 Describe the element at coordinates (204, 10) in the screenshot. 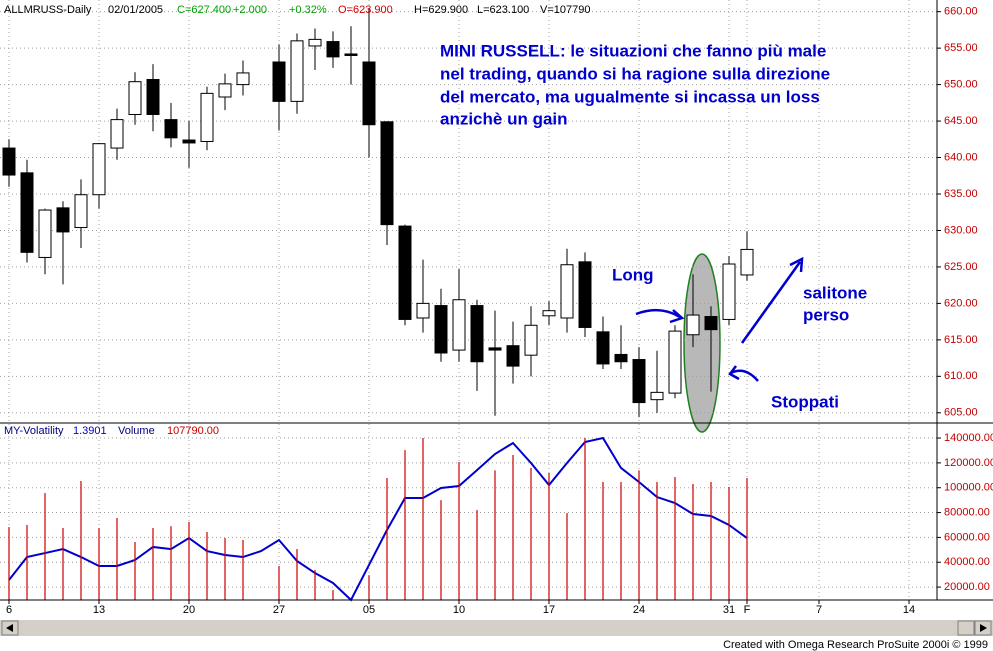

I see `header-text: C=627.400` at that location.